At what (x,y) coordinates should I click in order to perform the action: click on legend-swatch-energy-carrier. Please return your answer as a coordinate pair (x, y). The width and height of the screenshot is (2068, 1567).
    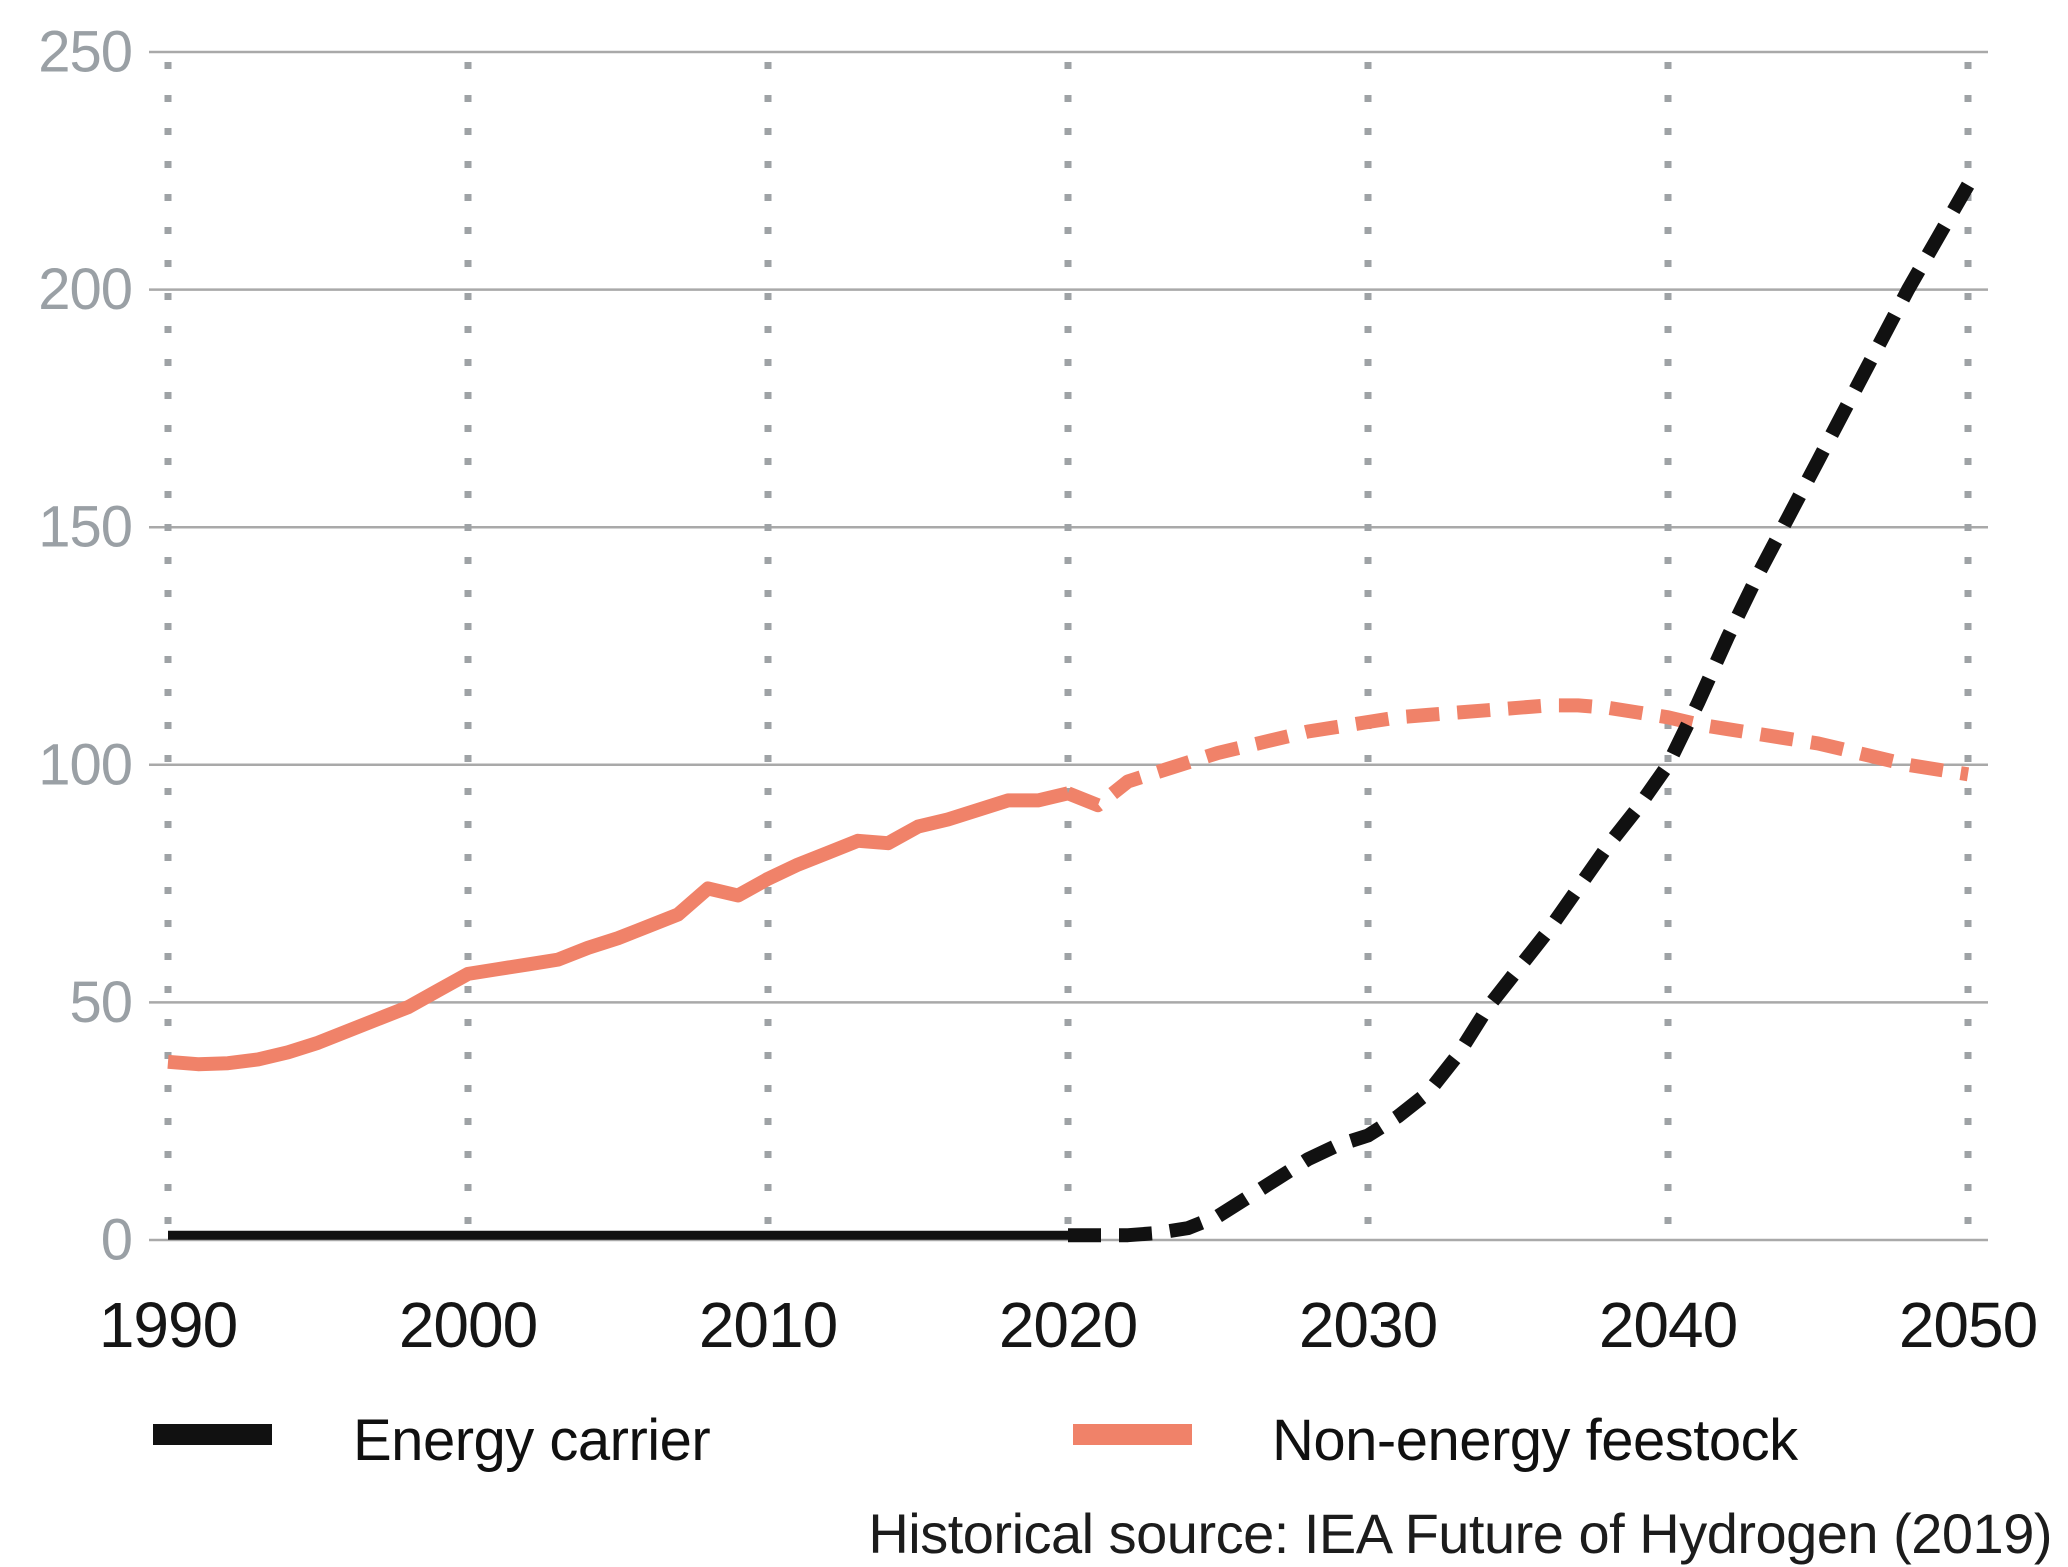
    Looking at the image, I should click on (212, 1434).